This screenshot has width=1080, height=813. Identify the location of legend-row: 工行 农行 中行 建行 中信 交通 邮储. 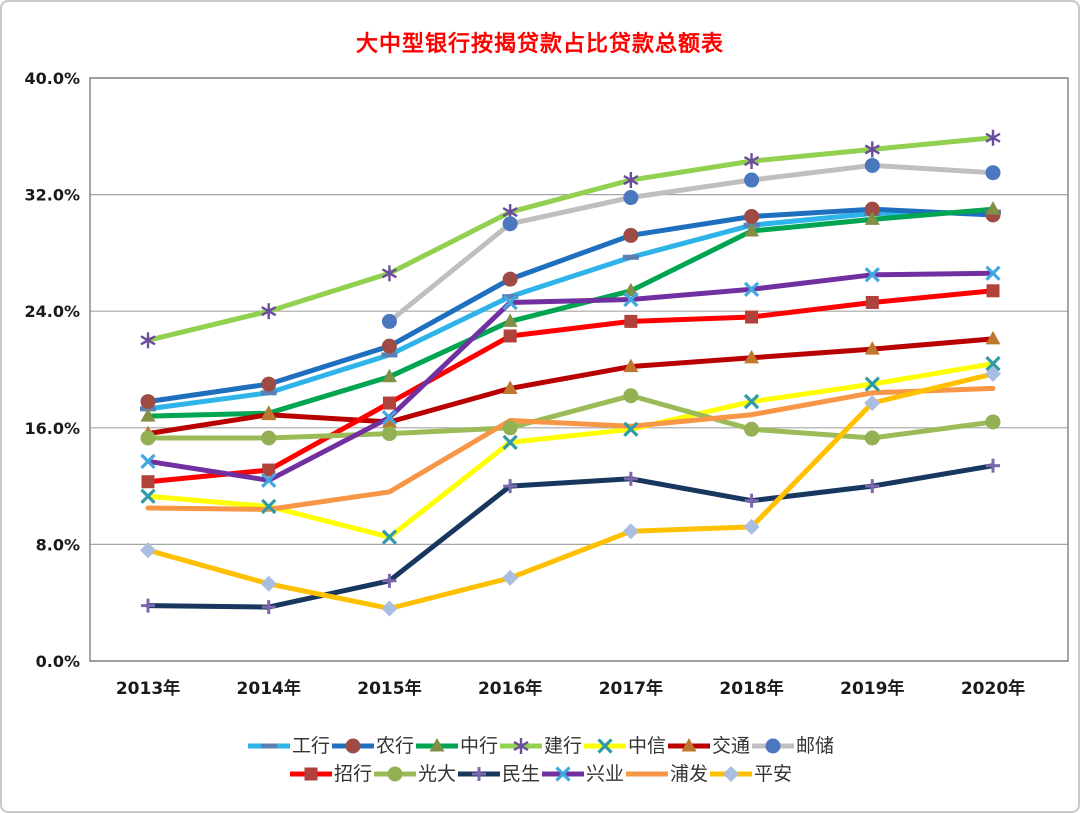
(540, 746).